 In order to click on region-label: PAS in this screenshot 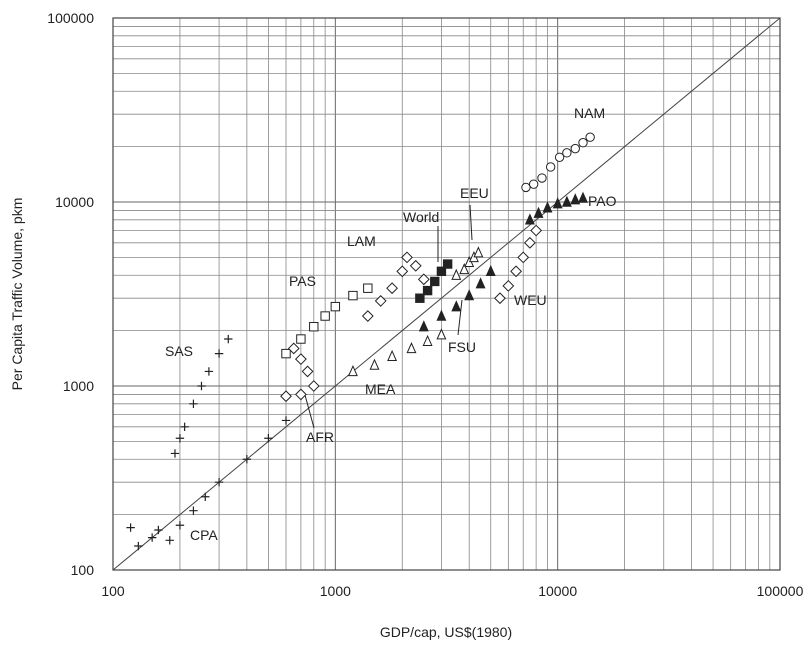, I will do `click(302, 281)`.